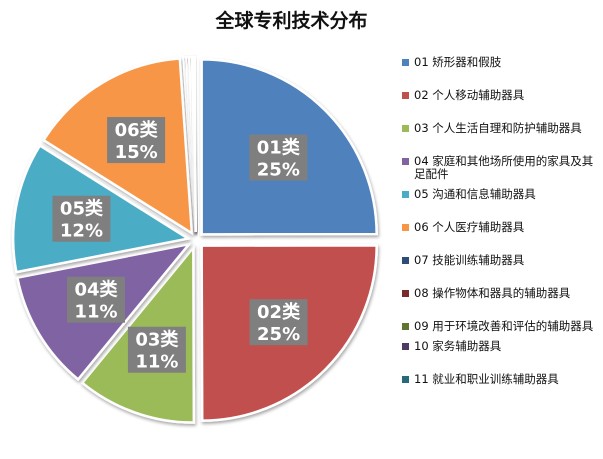 This screenshot has width=603, height=459. Describe the element at coordinates (492, 293) in the screenshot. I see `legend-label: 08 操作物体和器具的辅助器具` at that location.